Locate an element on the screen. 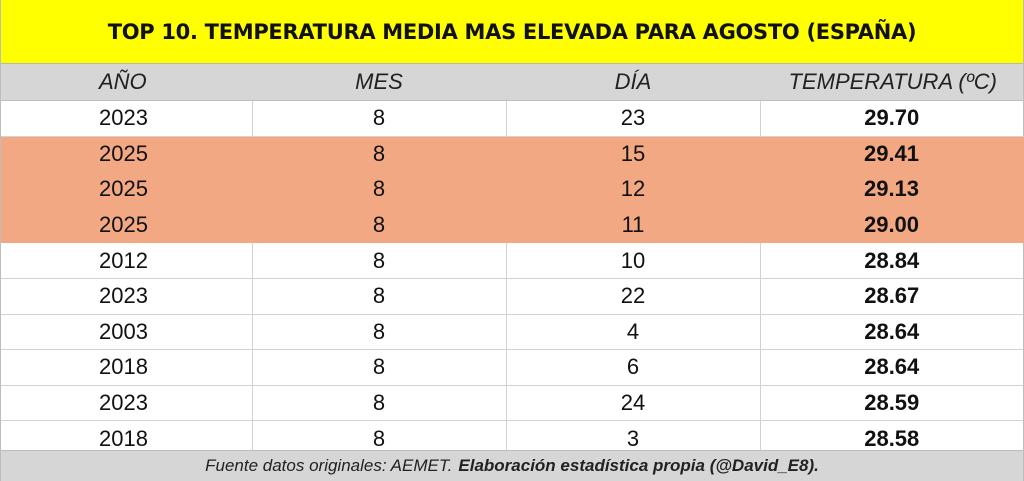 The width and height of the screenshot is (1024, 481). column-header-day: DÍA is located at coordinates (633, 82).